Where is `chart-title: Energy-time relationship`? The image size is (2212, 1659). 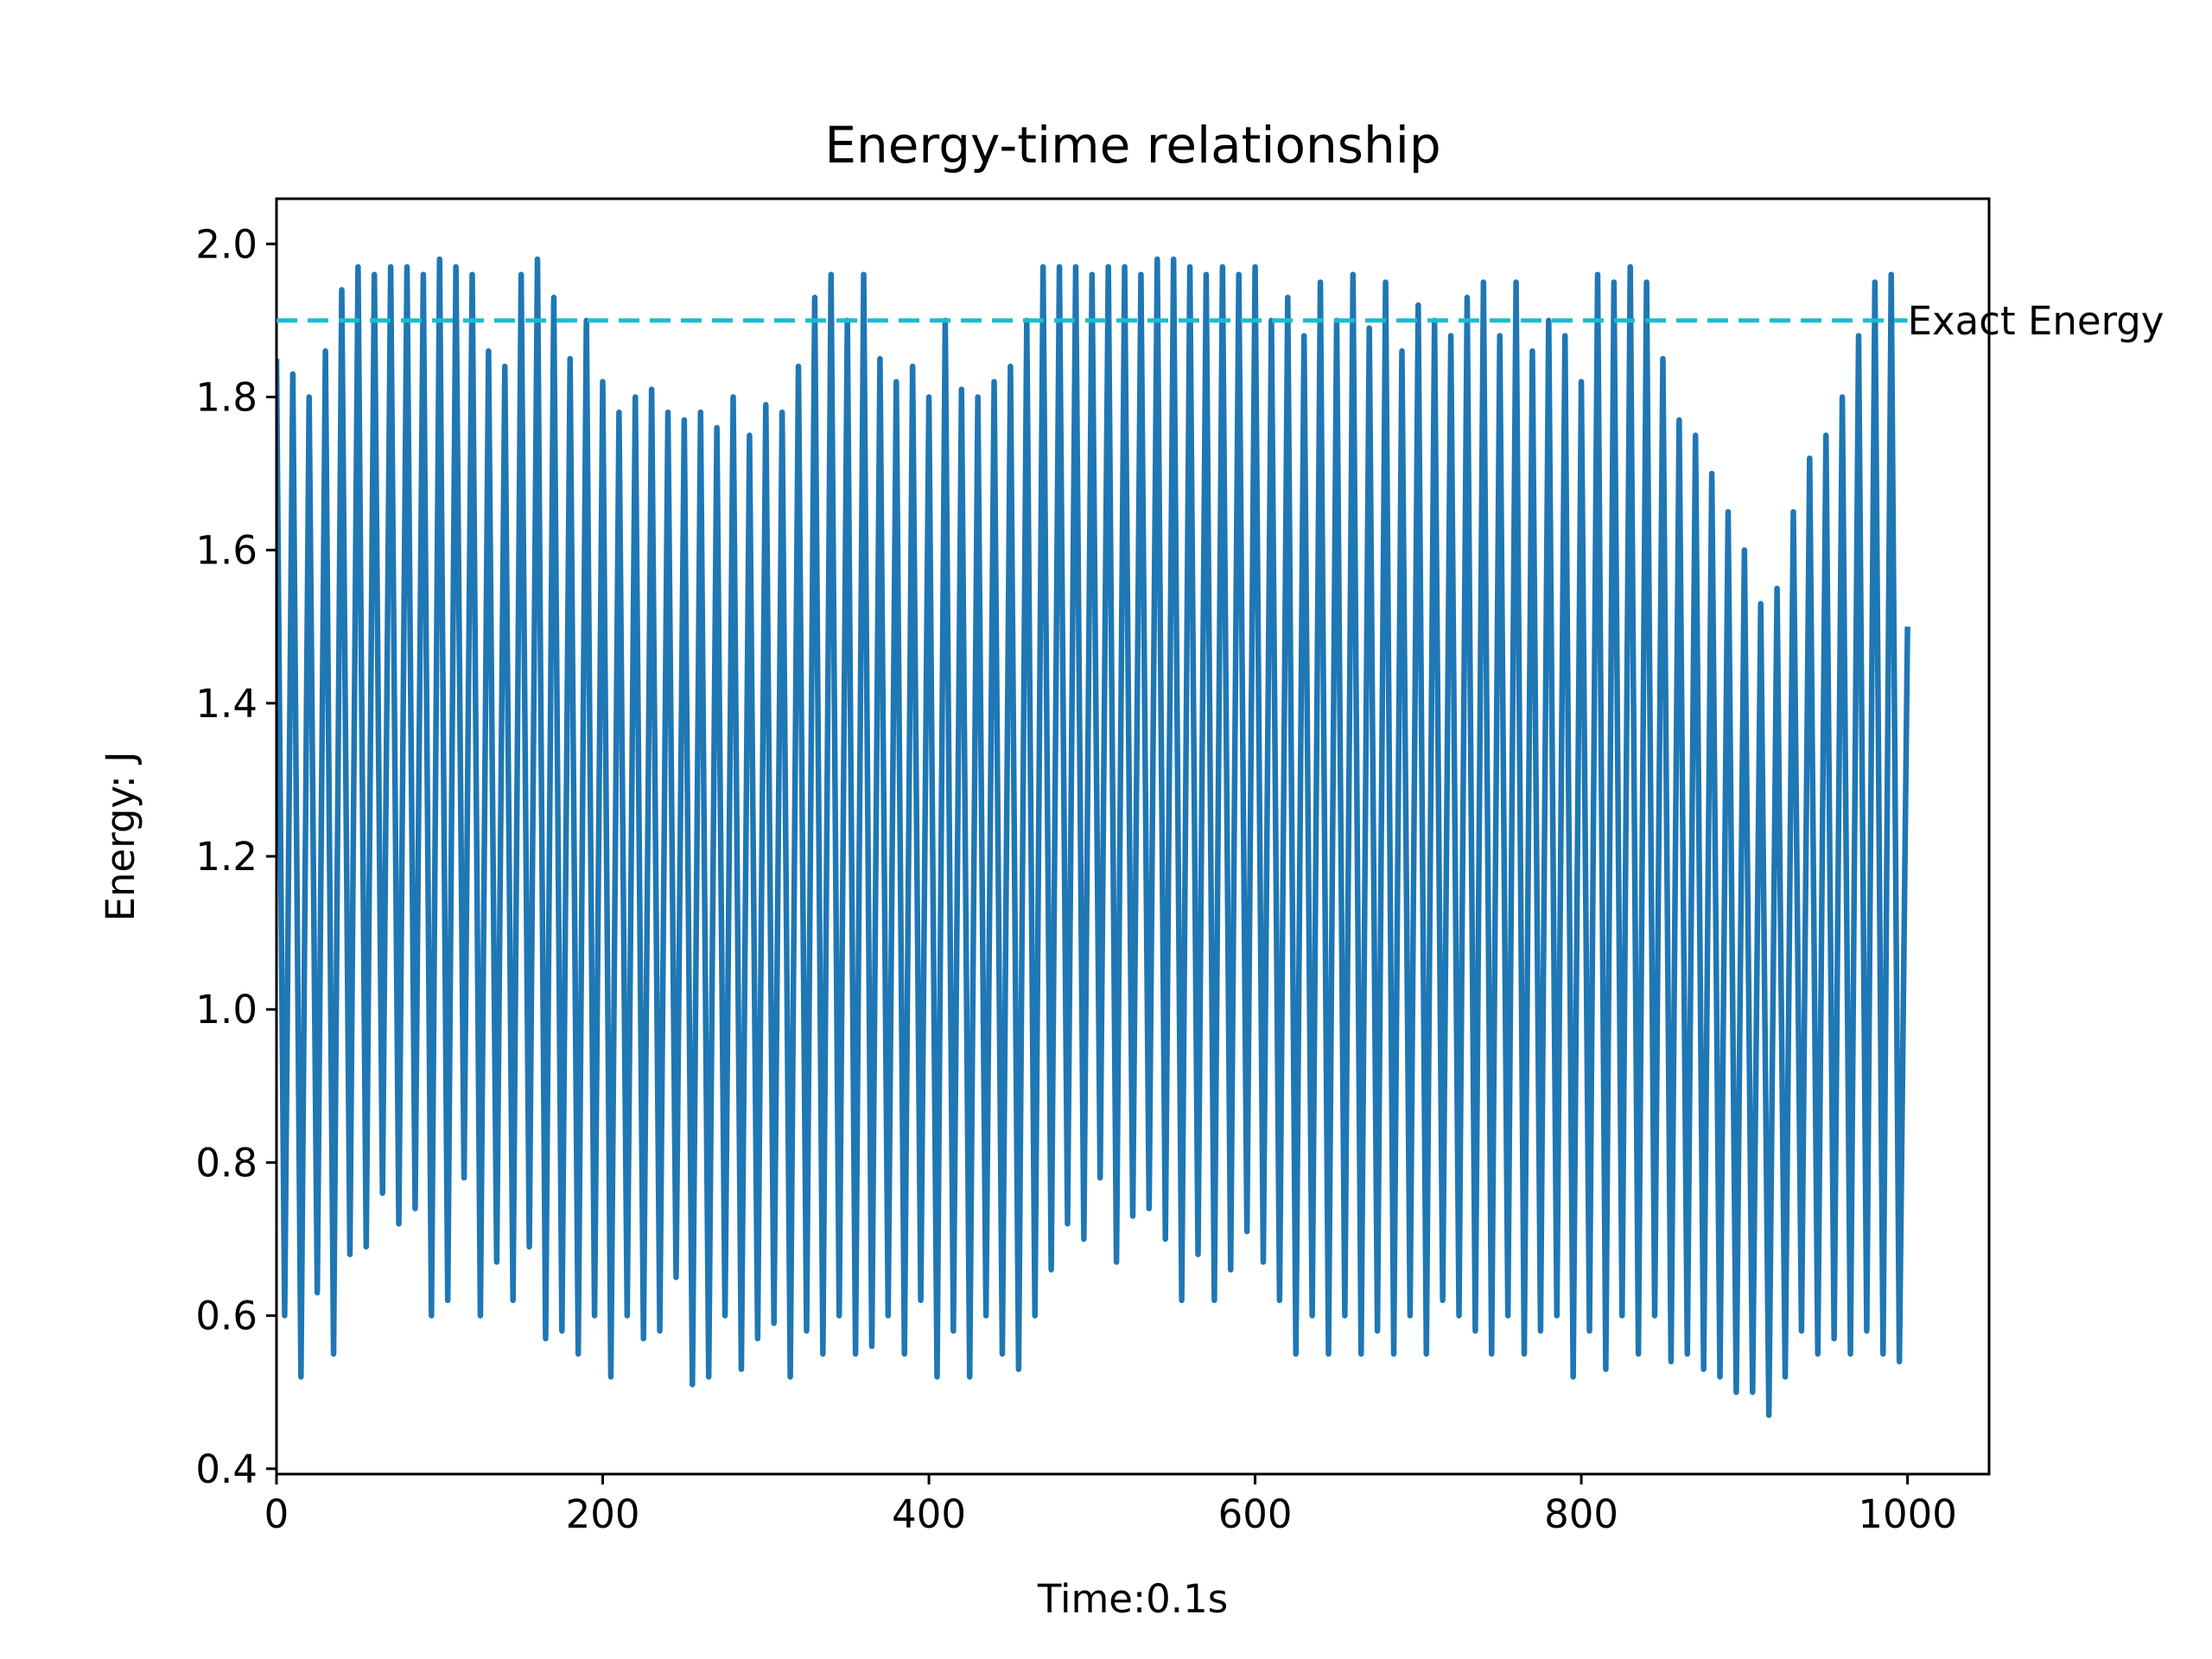 chart-title: Energy-time relationship is located at coordinates (1132, 145).